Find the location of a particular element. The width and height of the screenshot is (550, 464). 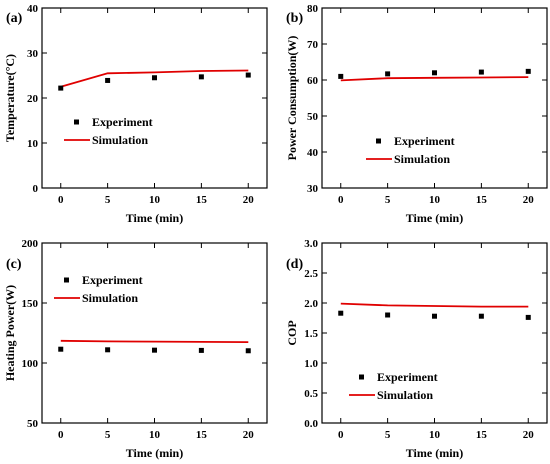

y-tick-label: 100 is located at coordinates (30, 364).